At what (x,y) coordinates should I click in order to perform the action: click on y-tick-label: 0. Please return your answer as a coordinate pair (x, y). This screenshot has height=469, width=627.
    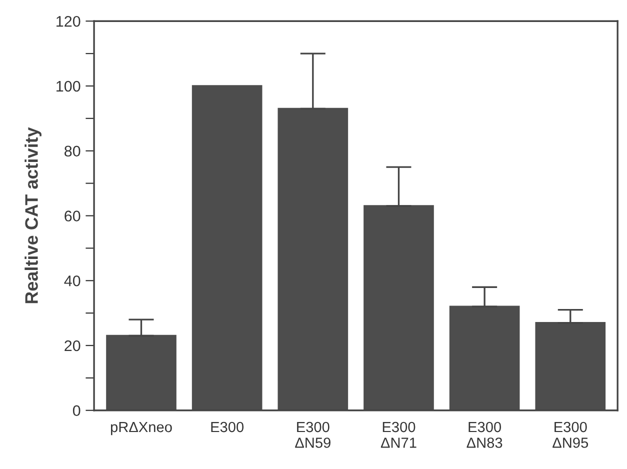
    Looking at the image, I should click on (76, 410).